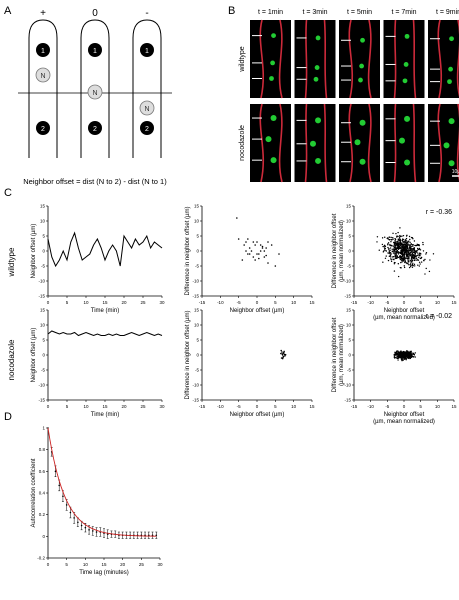 The image size is (459, 600). What do you see at coordinates (197, 236) in the screenshot?
I see `y-tick-label: 5` at bounding box center [197, 236].